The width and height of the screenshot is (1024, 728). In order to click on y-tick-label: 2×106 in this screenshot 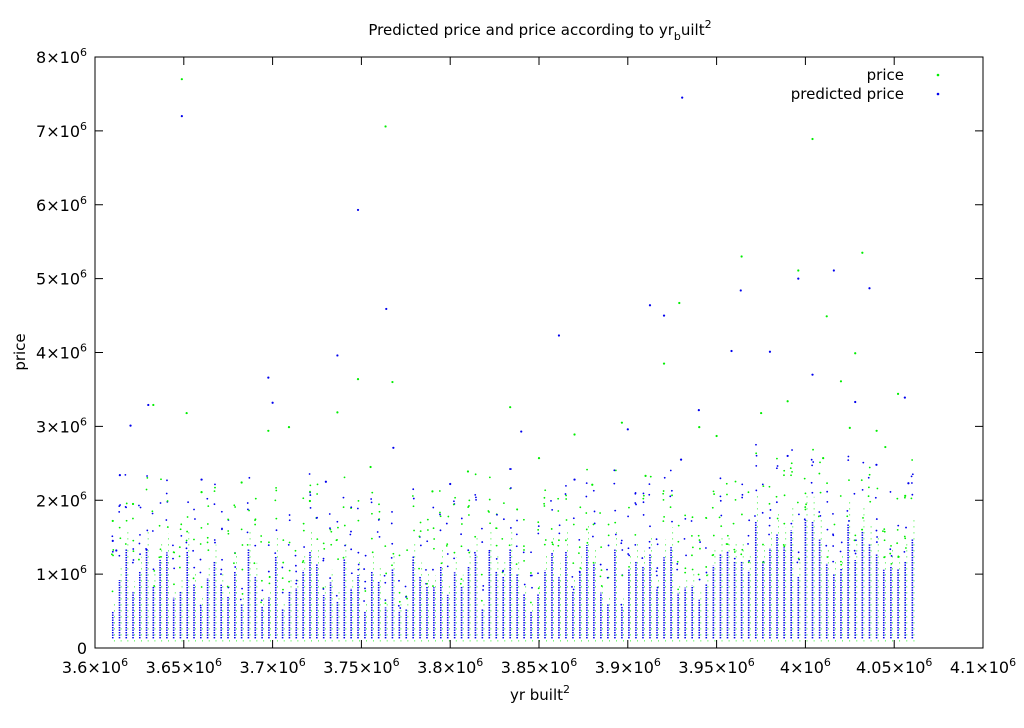, I will do `click(61, 499)`.